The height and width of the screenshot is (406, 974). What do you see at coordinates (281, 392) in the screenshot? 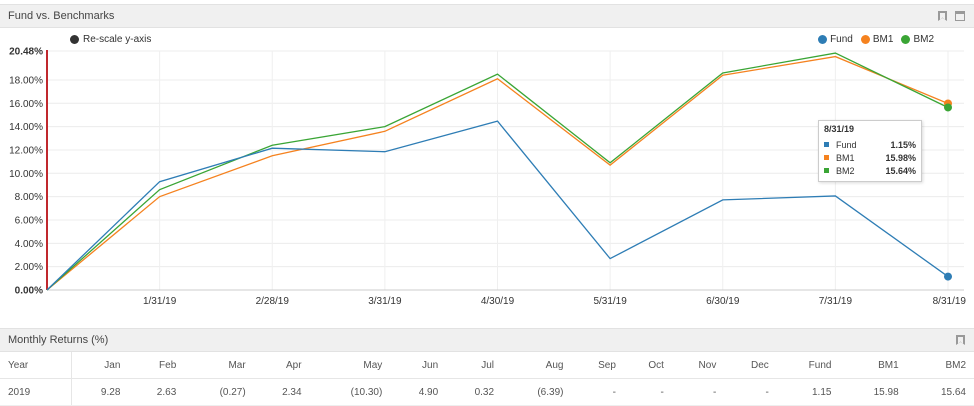
I see `cell-apr: 2.34` at bounding box center [281, 392].